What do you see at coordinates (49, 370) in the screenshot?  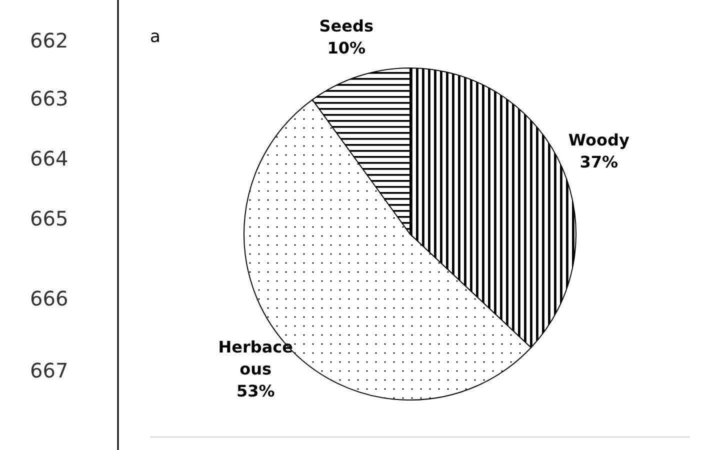 I see `text: 667` at bounding box center [49, 370].